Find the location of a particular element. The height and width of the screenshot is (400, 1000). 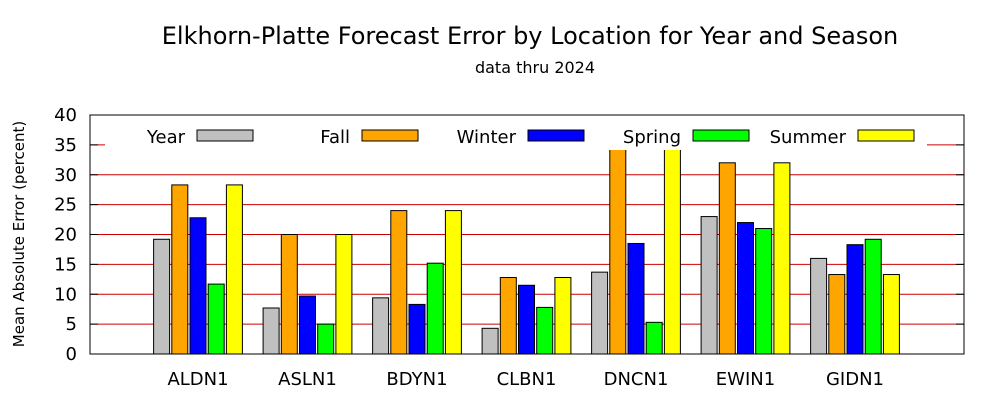

bar-summer-asln1 is located at coordinates (344, 294).